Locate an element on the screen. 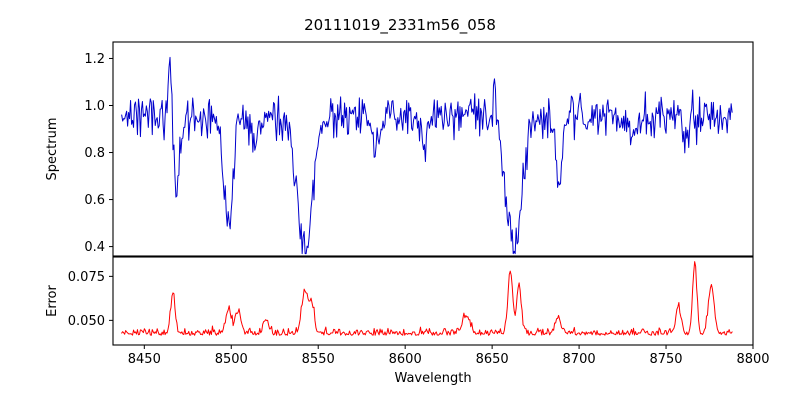  spectrum-ytick-label-3: 1.0 is located at coordinates (94, 106).